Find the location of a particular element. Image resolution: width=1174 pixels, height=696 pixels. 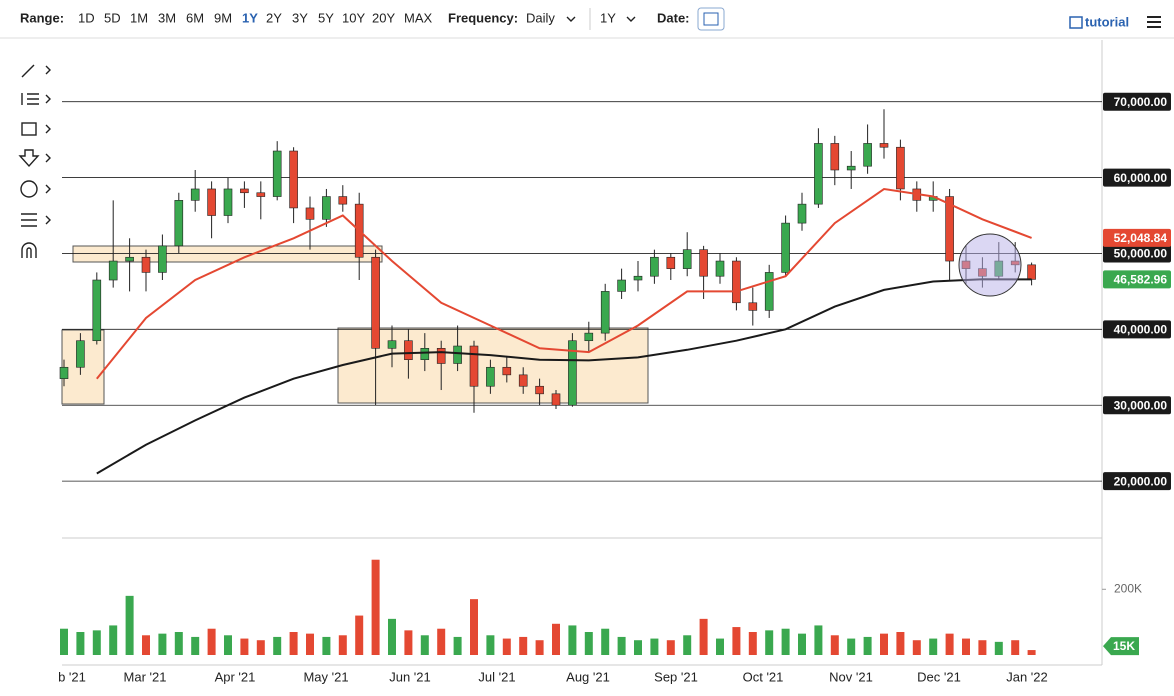

period-select: 1Y is located at coordinates (608, 17).